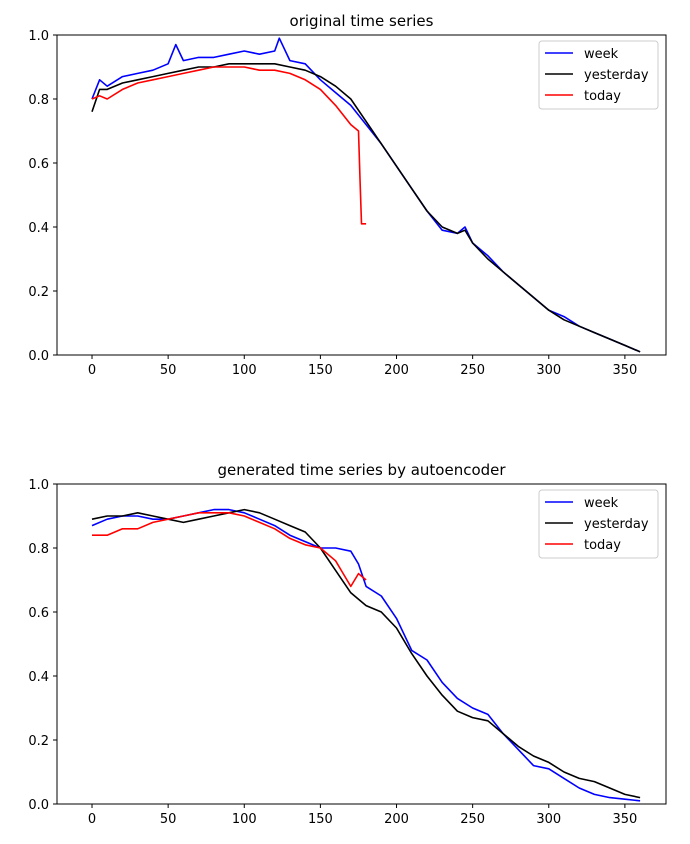  Describe the element at coordinates (361, 470) in the screenshot. I see `chart-title: generated time series by autoencoder` at that location.